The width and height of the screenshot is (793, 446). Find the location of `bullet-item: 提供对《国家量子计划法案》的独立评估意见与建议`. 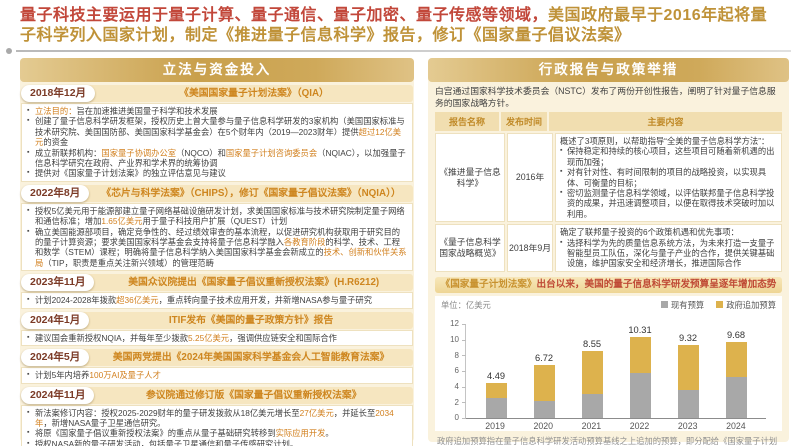

bullet-item: 提供对《国家量子计划法案》的独立评估意见与建议 is located at coordinates (217, 173).